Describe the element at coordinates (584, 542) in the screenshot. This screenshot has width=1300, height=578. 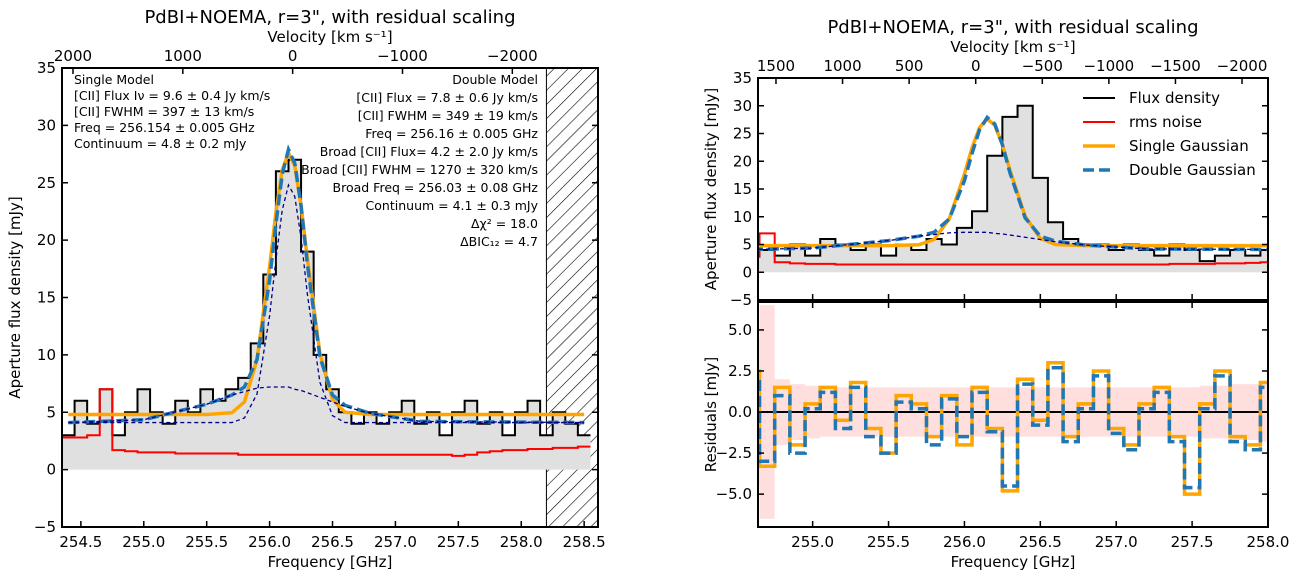
I see `x-tick-label: 258.5` at that location.